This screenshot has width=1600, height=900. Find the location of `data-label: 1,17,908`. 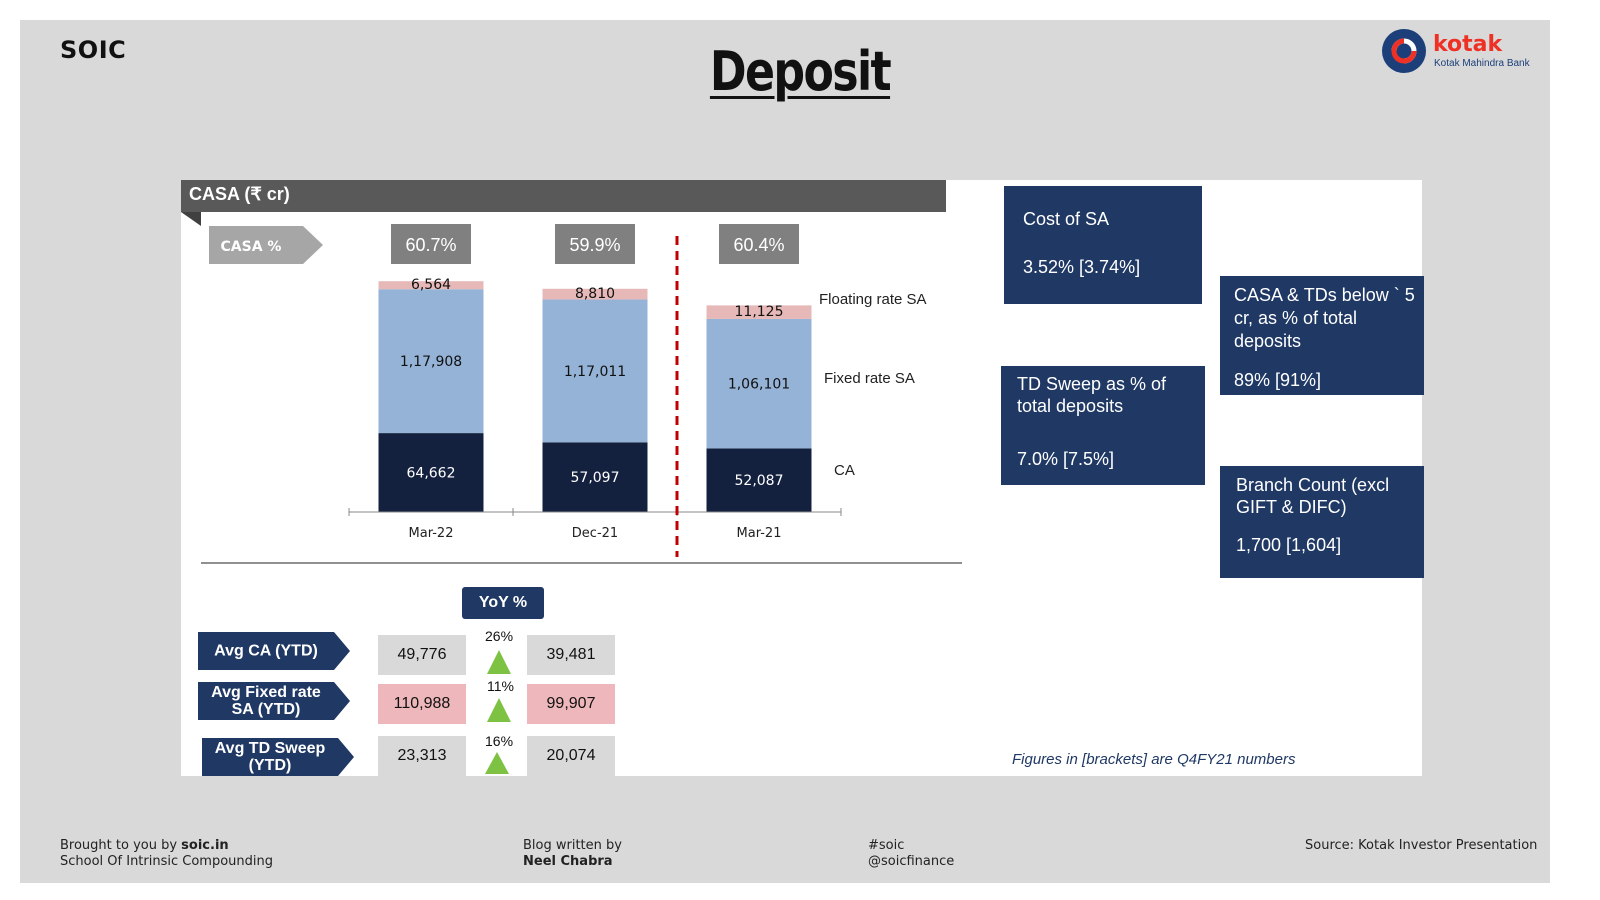

data-label: 1,17,908 is located at coordinates (431, 362).